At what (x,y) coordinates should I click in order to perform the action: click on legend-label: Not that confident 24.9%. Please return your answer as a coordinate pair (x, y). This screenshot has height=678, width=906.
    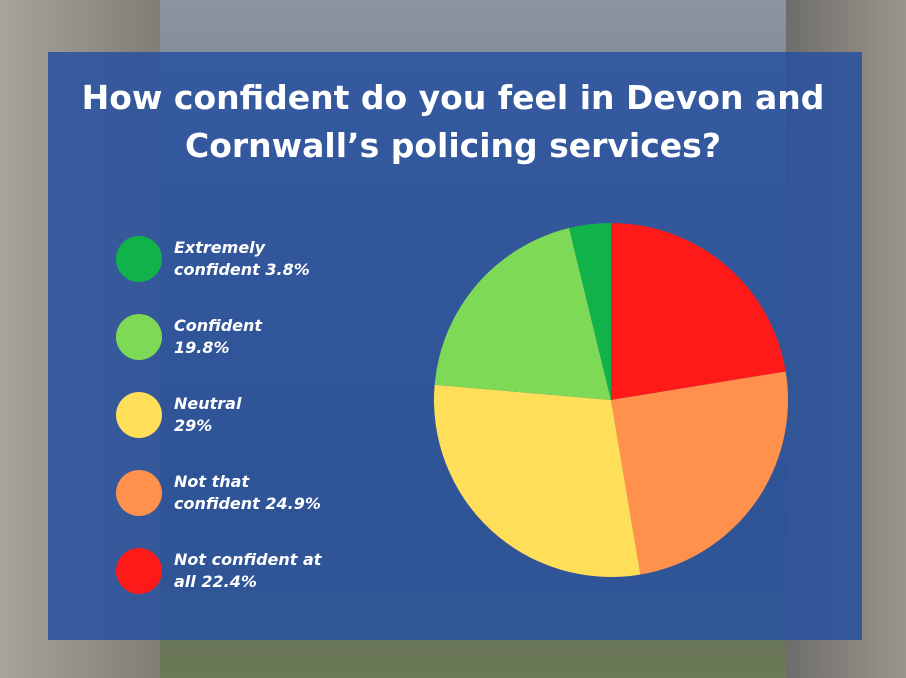
    Looking at the image, I should click on (249, 493).